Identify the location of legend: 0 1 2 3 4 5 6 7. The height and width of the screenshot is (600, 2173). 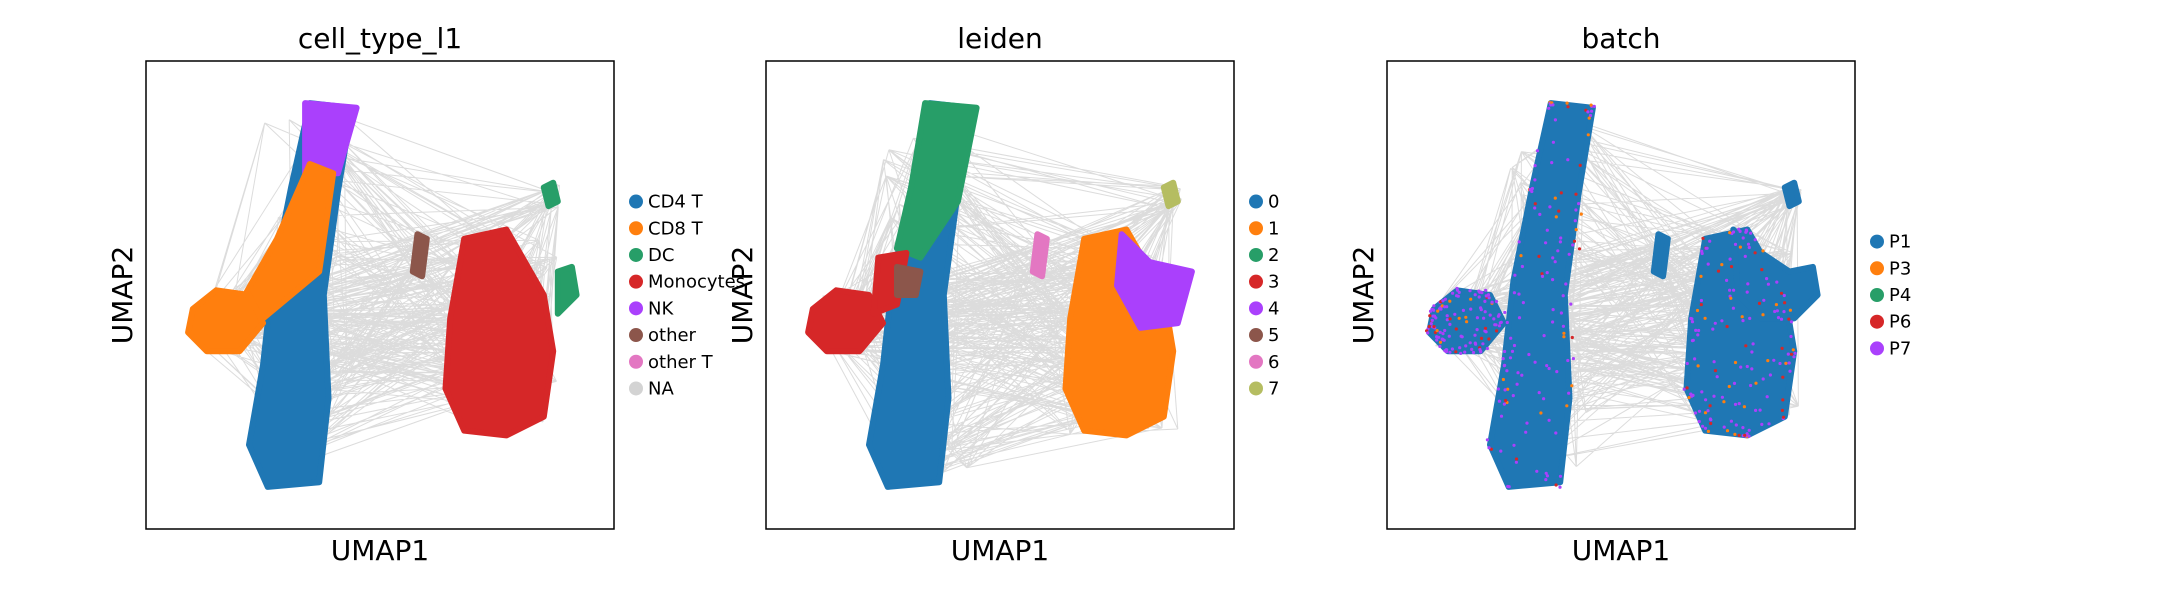
(1264, 295).